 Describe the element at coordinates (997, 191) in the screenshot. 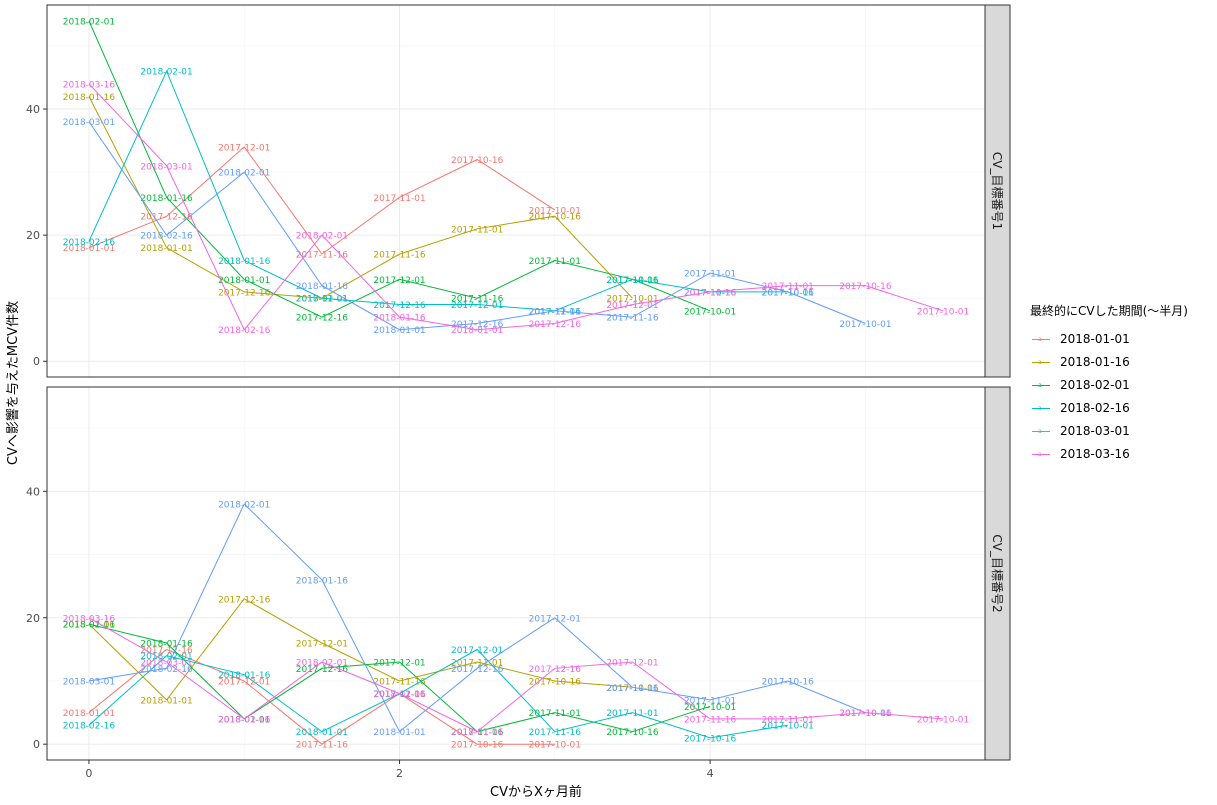

I see `facet-strip-label: CV_目標番号1` at that location.